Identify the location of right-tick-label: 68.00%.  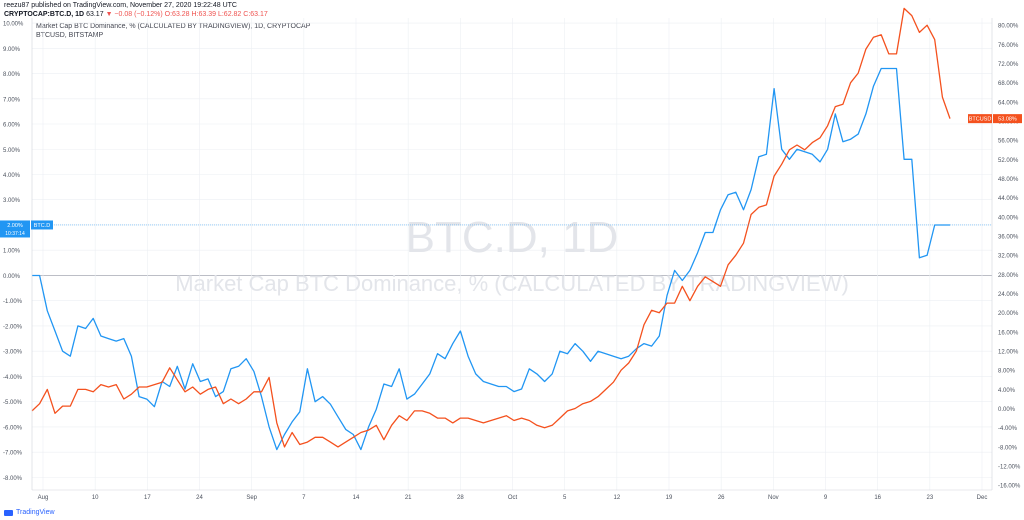
(1008, 84).